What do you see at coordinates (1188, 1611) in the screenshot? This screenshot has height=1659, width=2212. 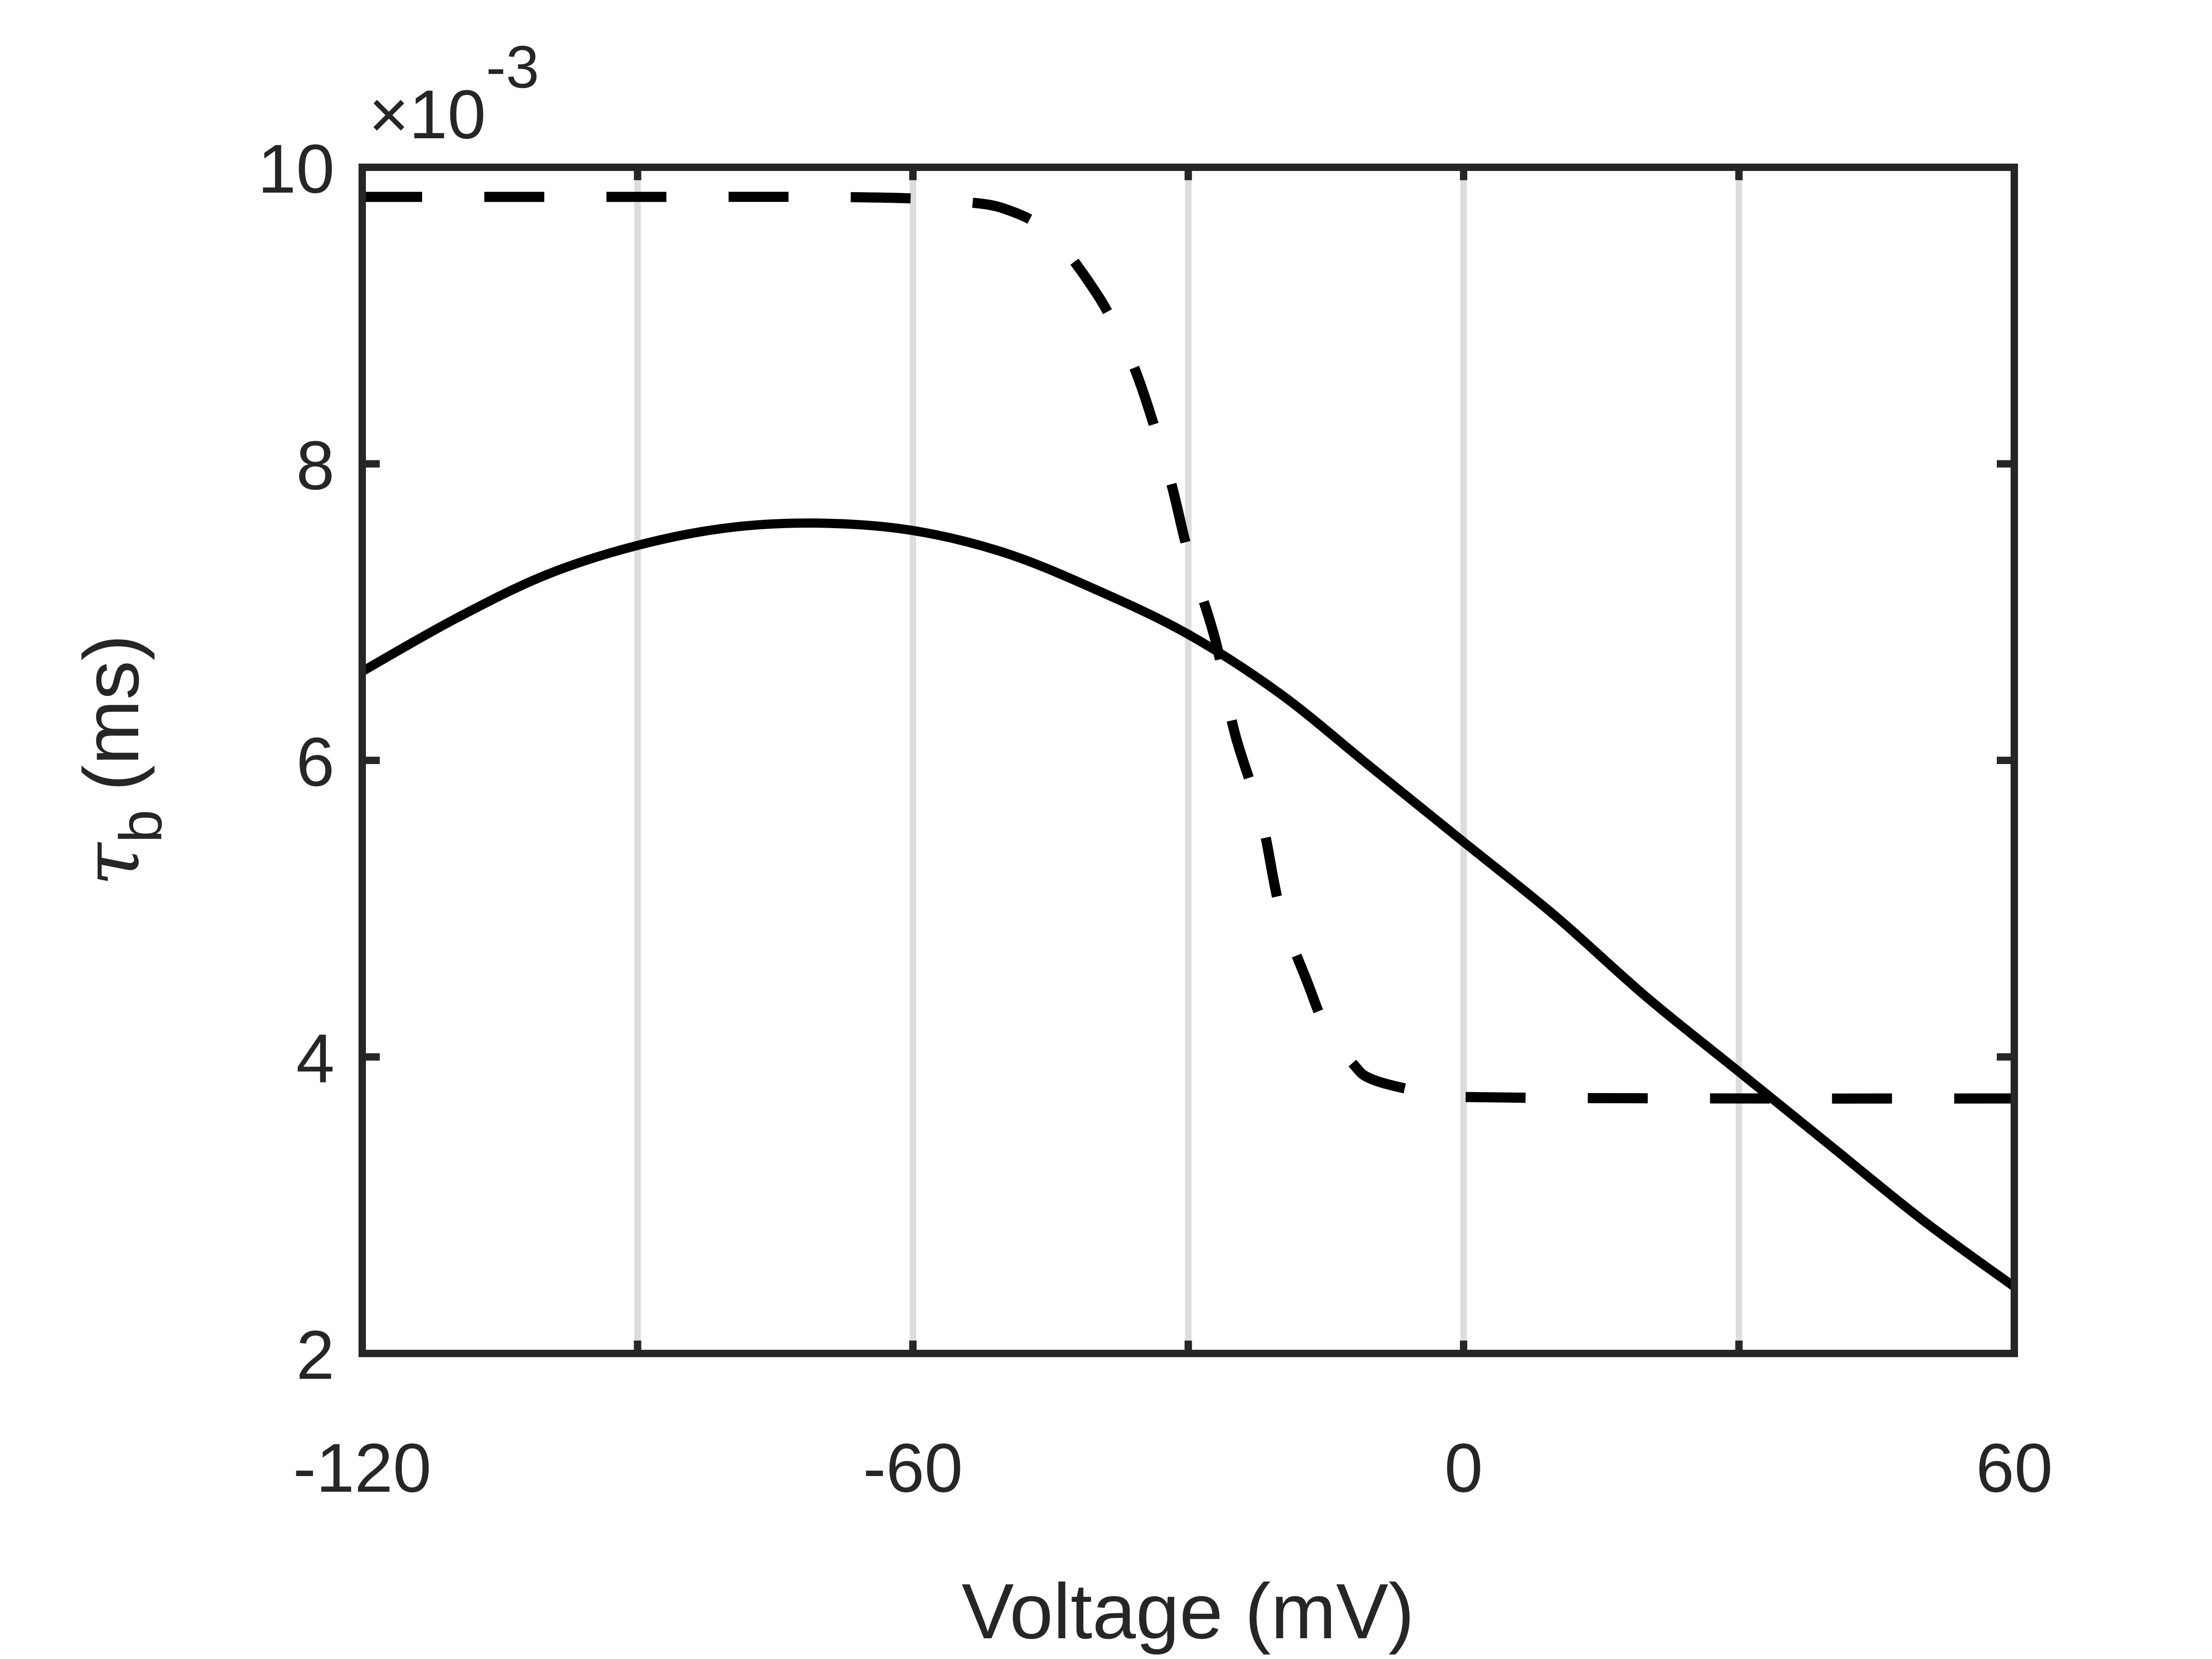 I see `x-axis-label: Voltage (mV)` at bounding box center [1188, 1611].